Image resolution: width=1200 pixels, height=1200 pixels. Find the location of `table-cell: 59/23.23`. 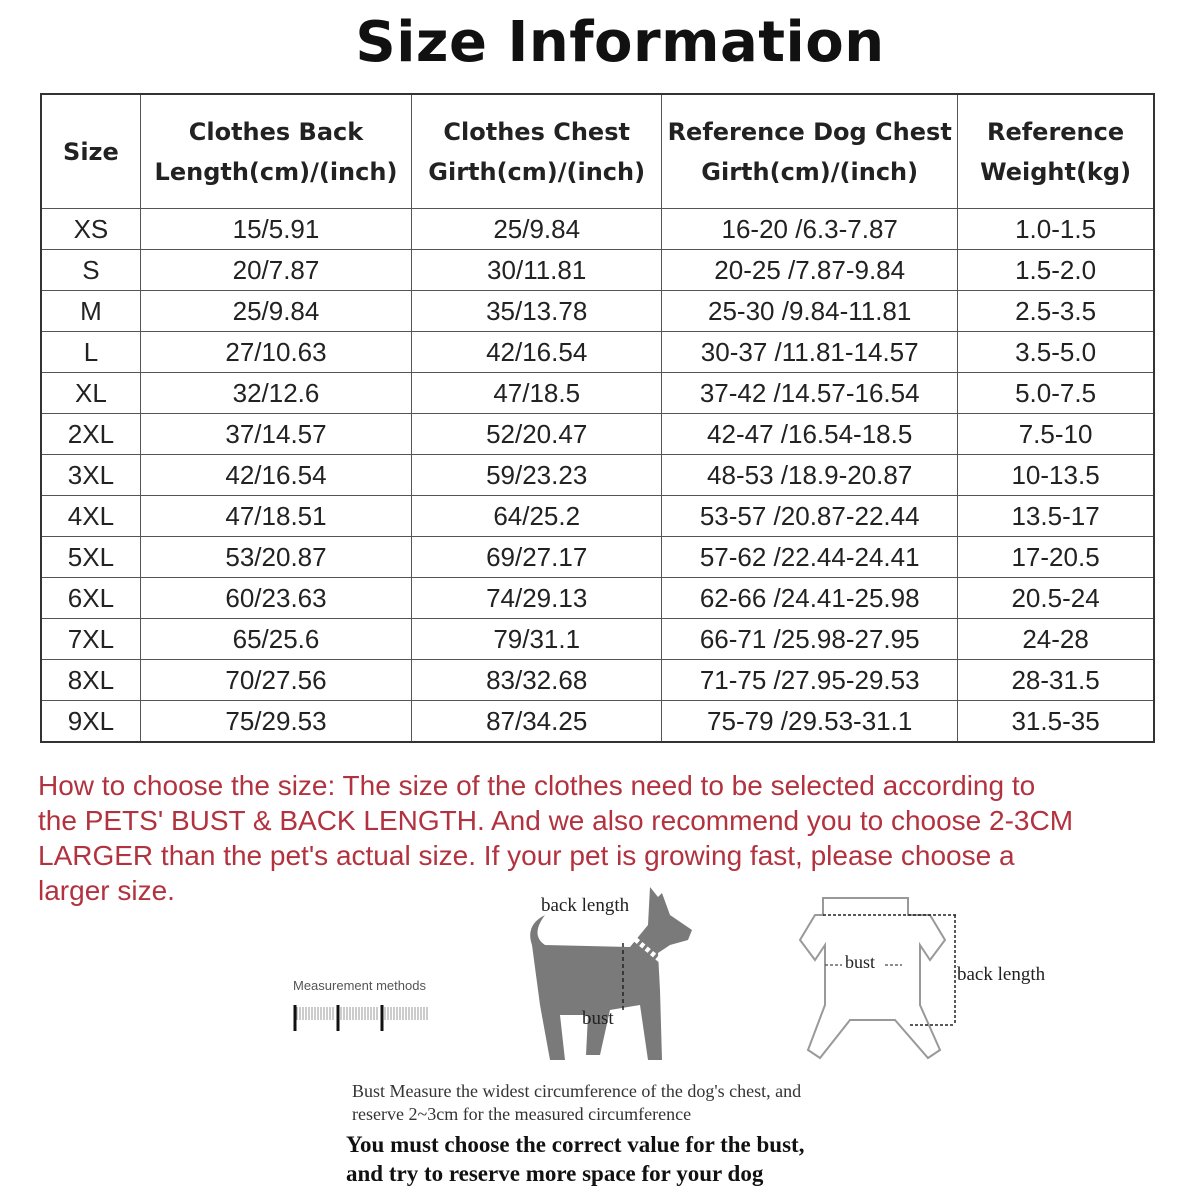

table-cell: 59/23.23 is located at coordinates (537, 475).